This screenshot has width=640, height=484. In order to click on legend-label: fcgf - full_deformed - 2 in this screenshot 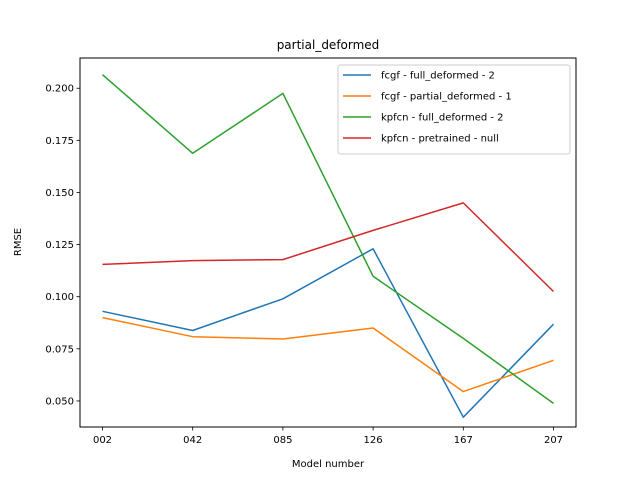, I will do `click(438, 76)`.